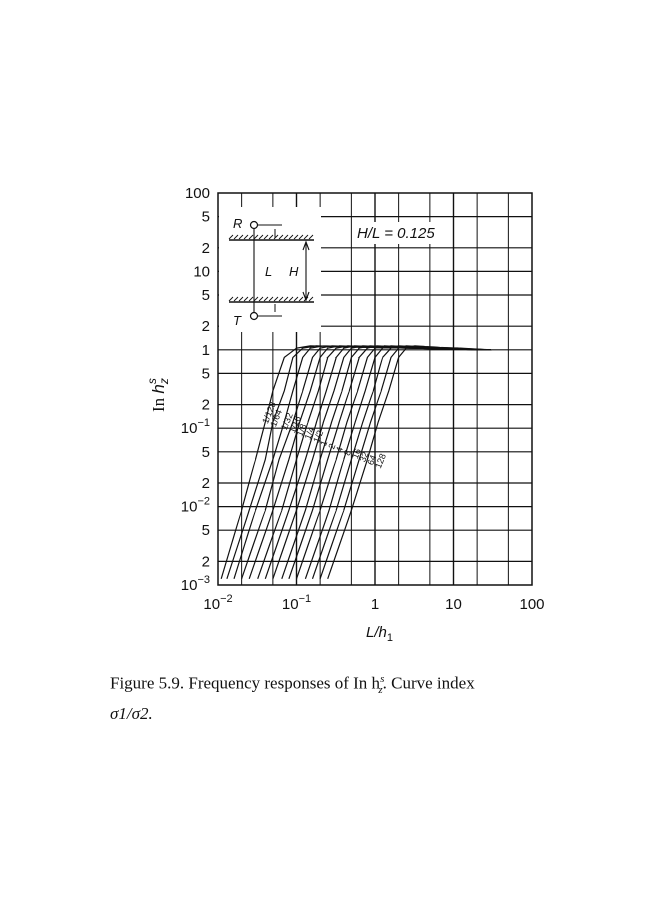 This screenshot has height=900, width=650. What do you see at coordinates (206, 350) in the screenshot?
I see `y-tick-label: 1` at bounding box center [206, 350].